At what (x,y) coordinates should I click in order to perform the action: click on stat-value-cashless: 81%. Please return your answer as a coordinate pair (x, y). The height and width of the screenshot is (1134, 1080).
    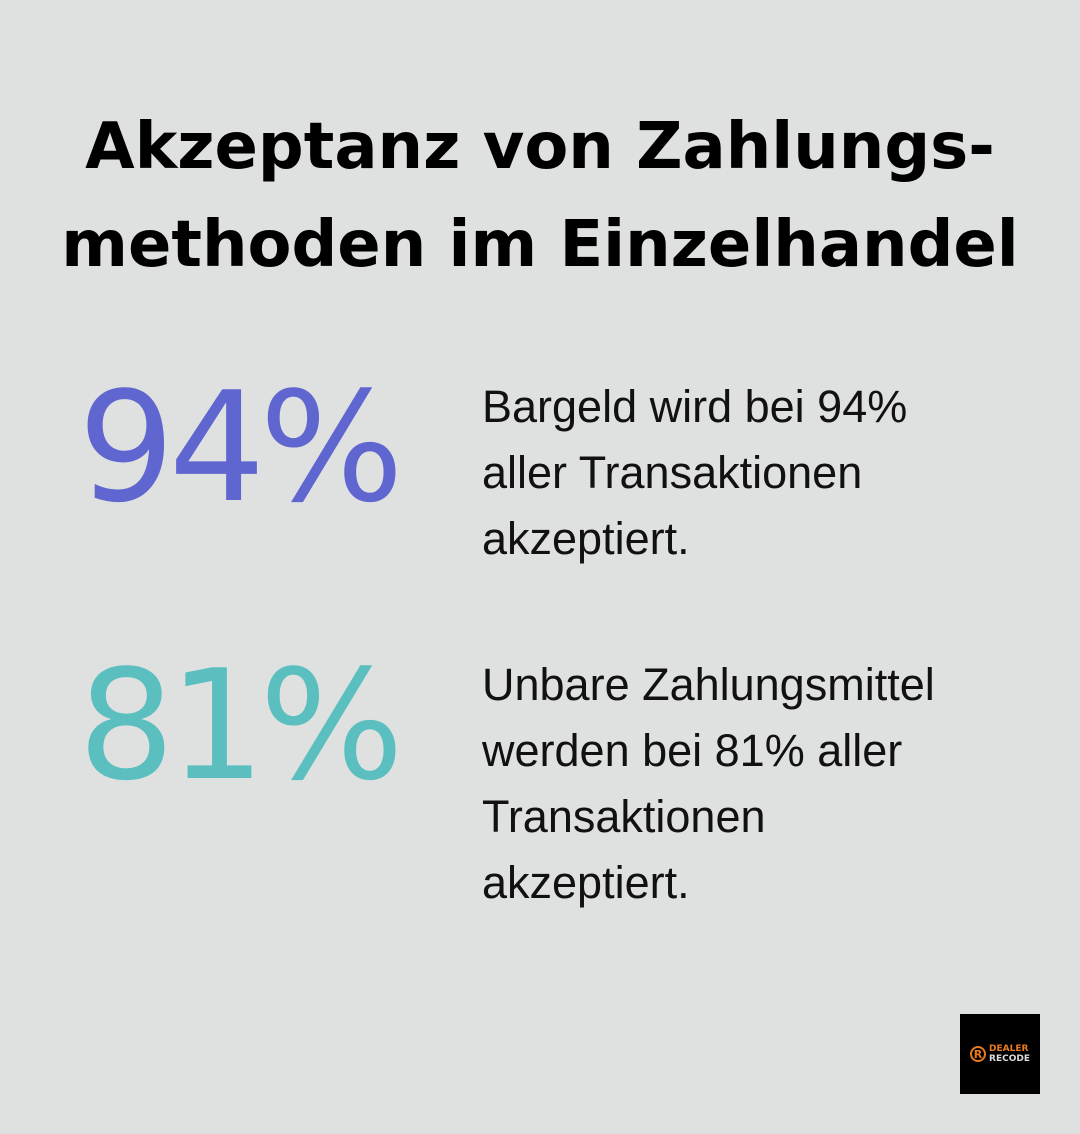
    Looking at the image, I should click on (241, 725).